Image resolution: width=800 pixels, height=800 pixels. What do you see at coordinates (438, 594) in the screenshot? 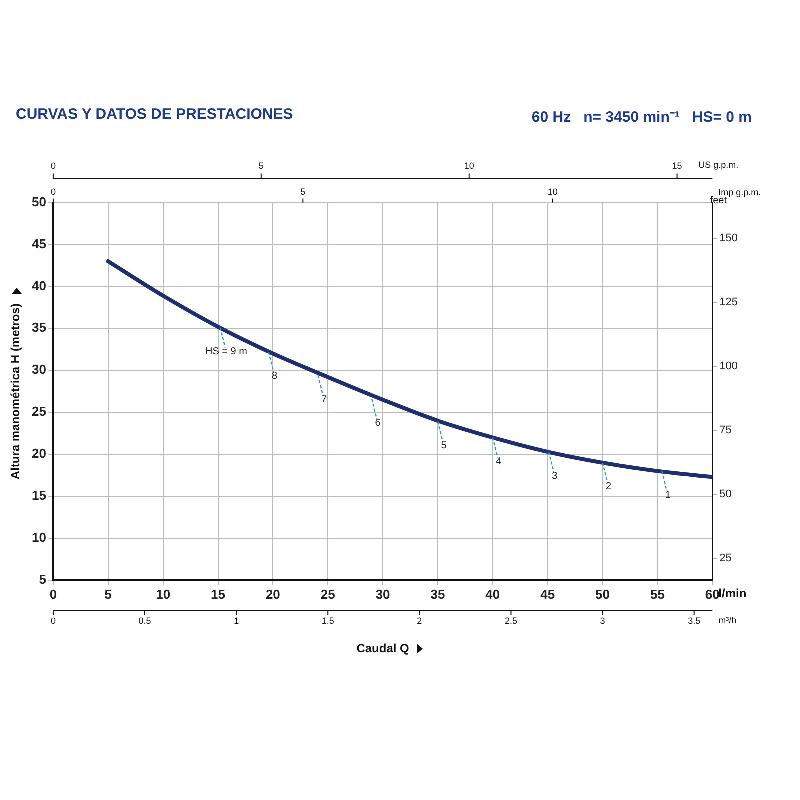
I see `x-tick-label: 35` at bounding box center [438, 594].